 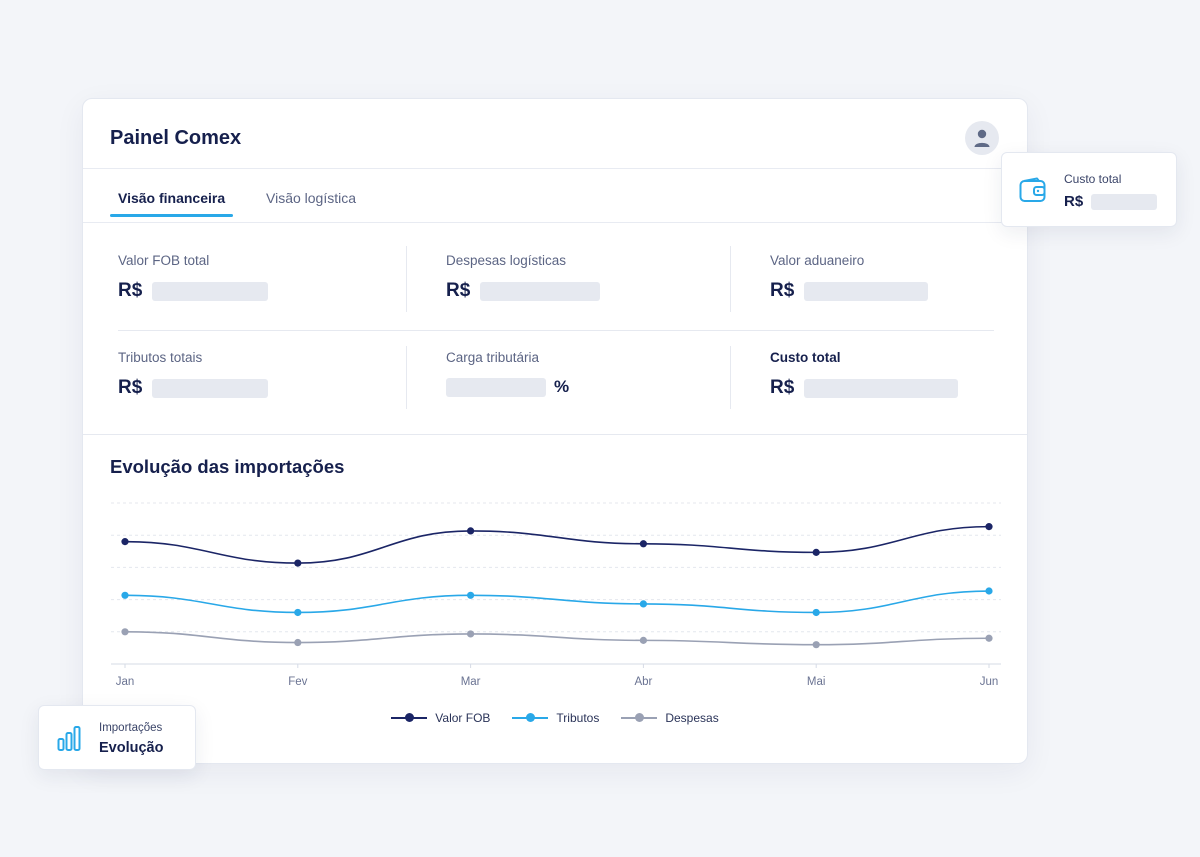 What do you see at coordinates (69, 738) in the screenshot?
I see `bar-chart-icon` at bounding box center [69, 738].